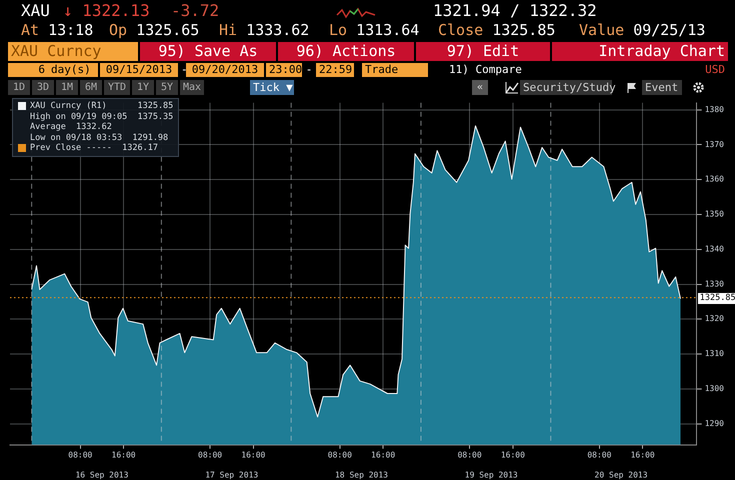  What do you see at coordinates (714, 283) in the screenshot?
I see `y-tick-label: 1330` at bounding box center [714, 283].